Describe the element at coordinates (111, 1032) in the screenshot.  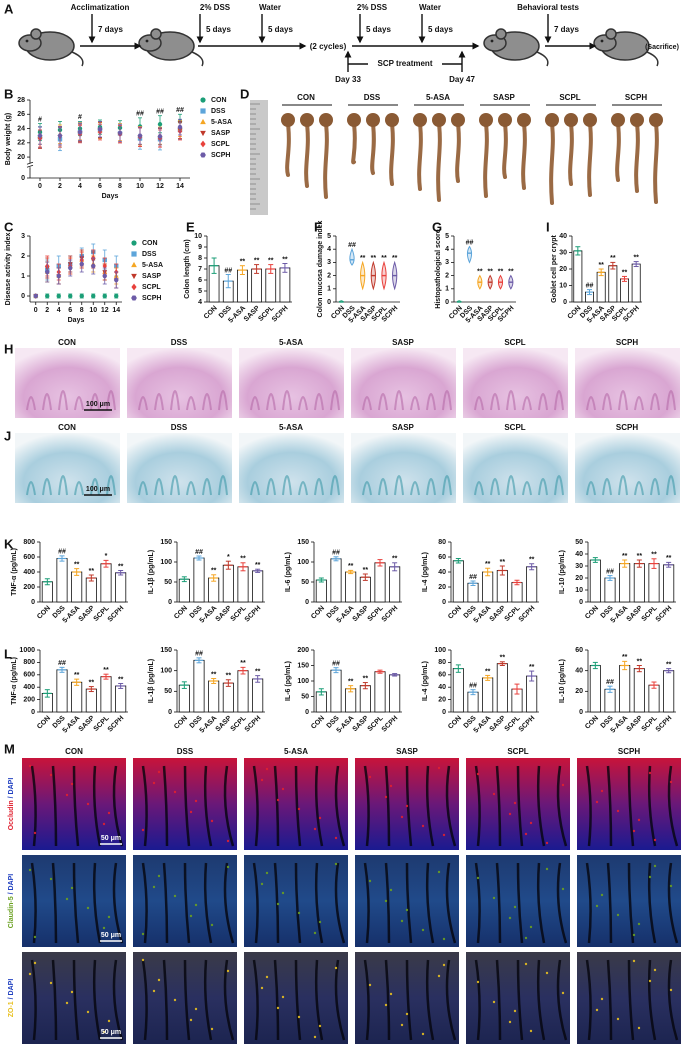
I see `scale-bar-label: 50 μm` at that location.